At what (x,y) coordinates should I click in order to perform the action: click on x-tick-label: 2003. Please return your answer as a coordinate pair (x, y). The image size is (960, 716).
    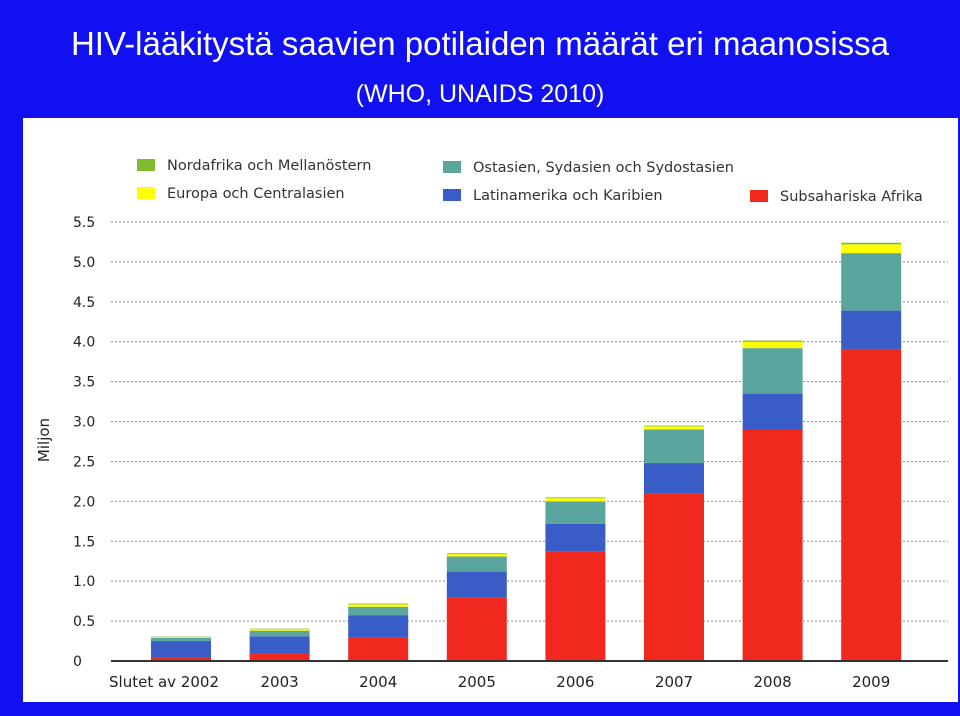
    Looking at the image, I should click on (280, 682).